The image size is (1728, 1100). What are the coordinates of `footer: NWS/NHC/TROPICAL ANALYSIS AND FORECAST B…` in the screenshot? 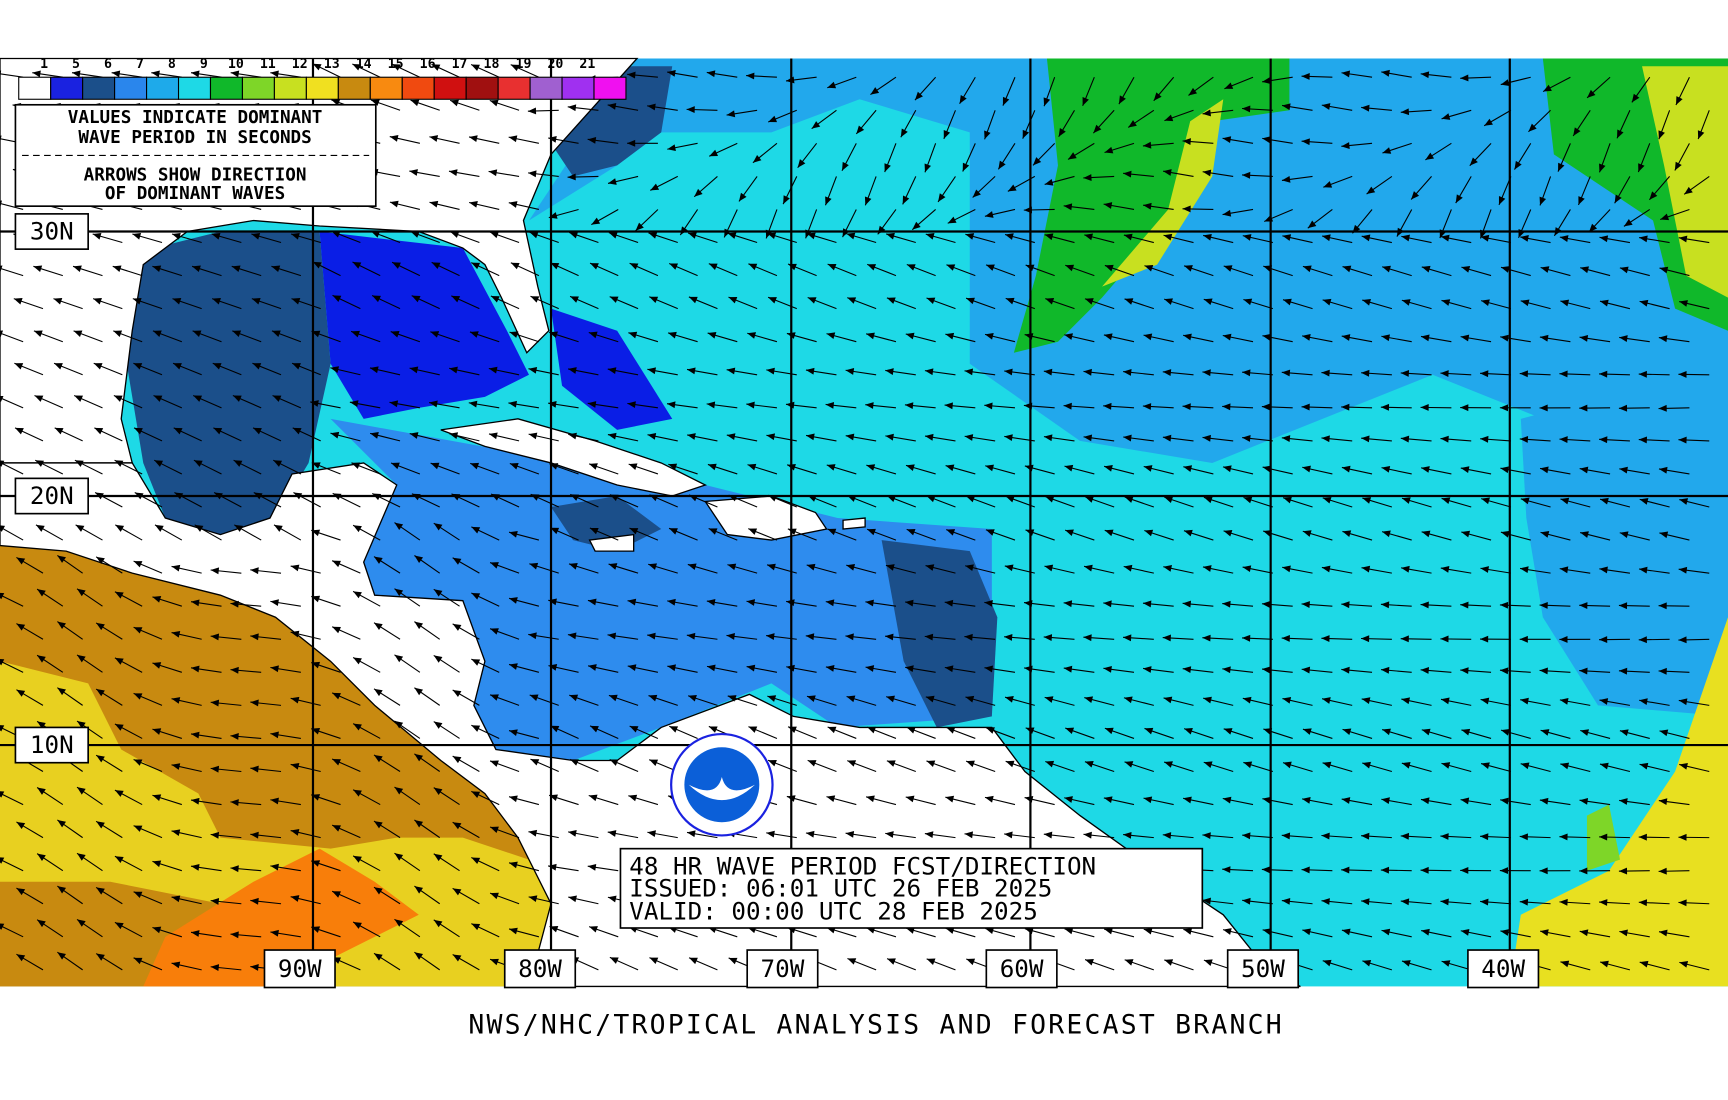 It's located at (875, 1025).